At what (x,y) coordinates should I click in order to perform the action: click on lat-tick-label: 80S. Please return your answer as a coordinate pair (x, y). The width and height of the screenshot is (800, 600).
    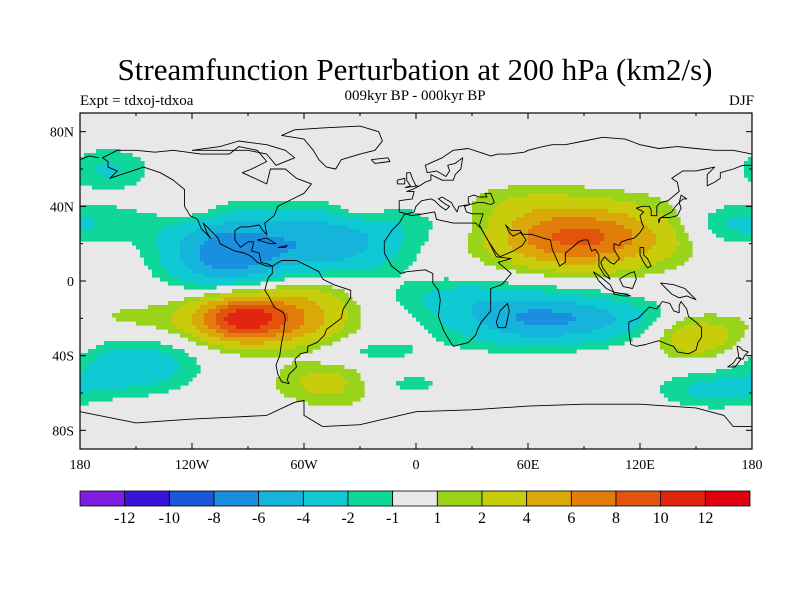
    Looking at the image, I should click on (63, 431).